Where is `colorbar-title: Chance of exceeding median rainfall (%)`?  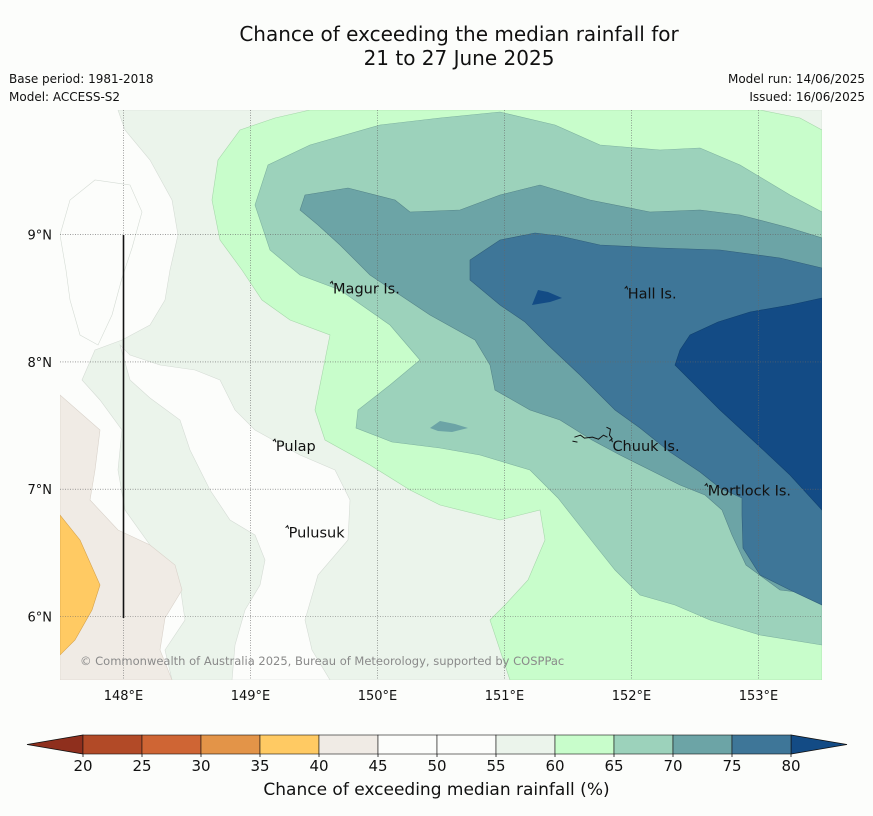
colorbar-title: Chance of exceeding median rainfall (%) is located at coordinates (436, 790).